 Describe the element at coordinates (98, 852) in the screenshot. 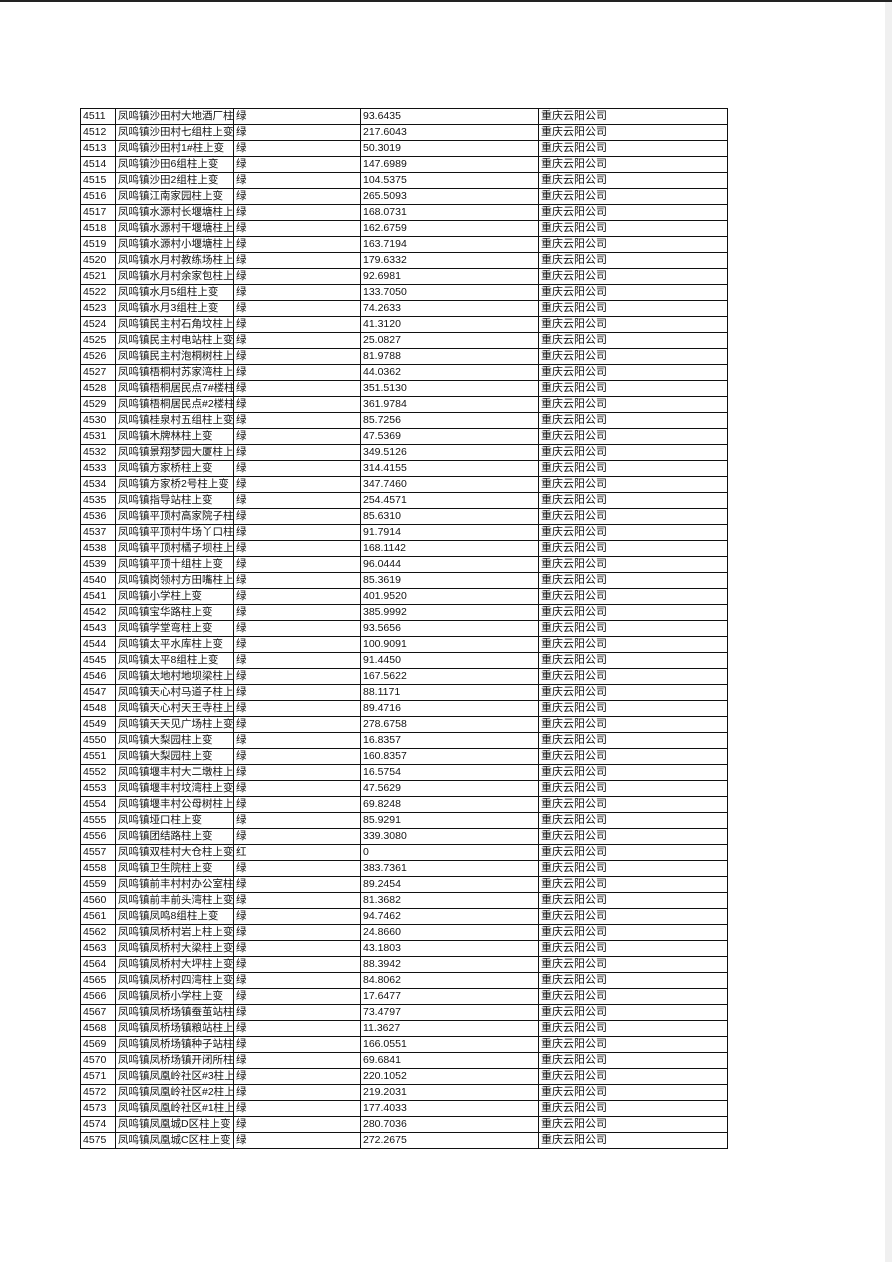

I see `row-id-cell: 4557` at that location.